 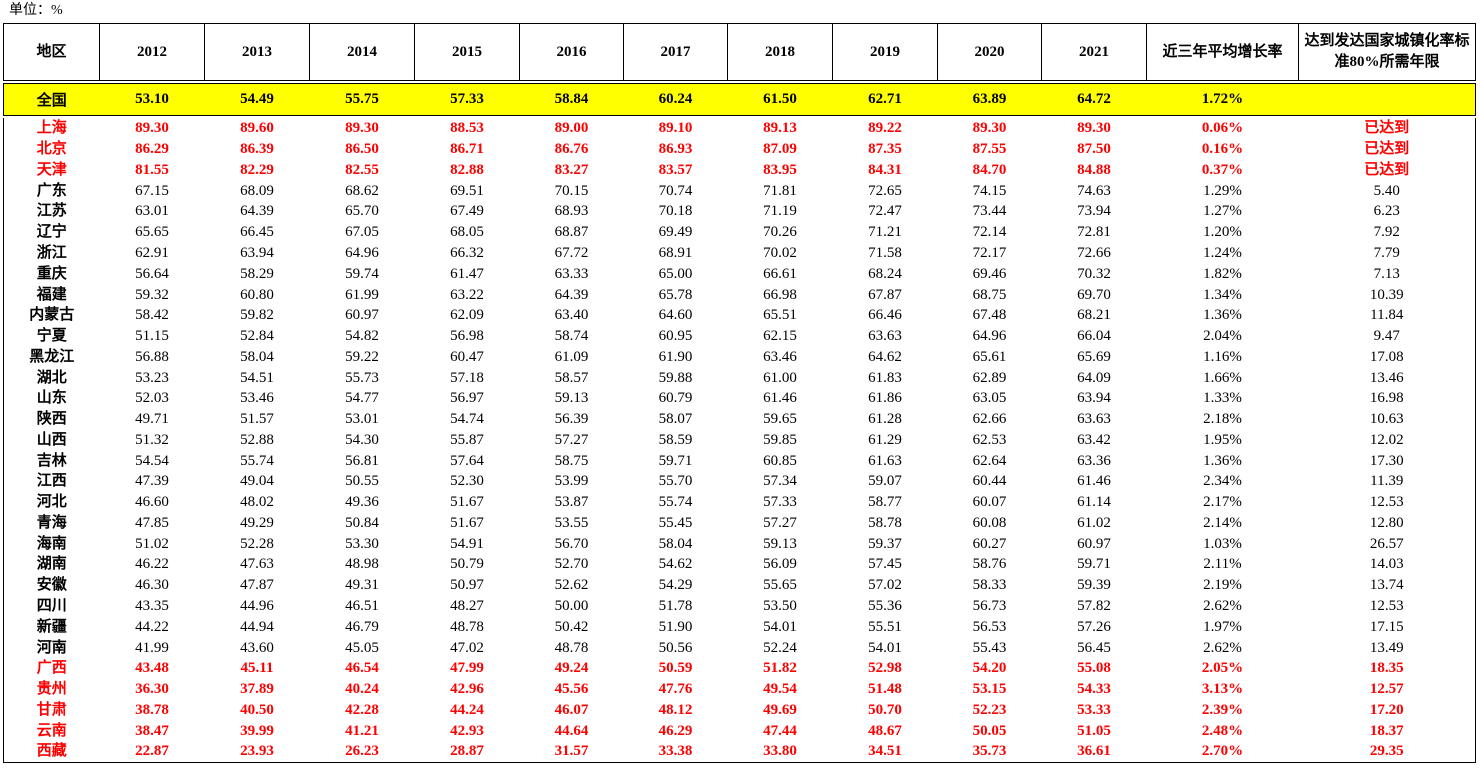 What do you see at coordinates (1387, 211) in the screenshot?
I see `years-cell: 6.23` at bounding box center [1387, 211].